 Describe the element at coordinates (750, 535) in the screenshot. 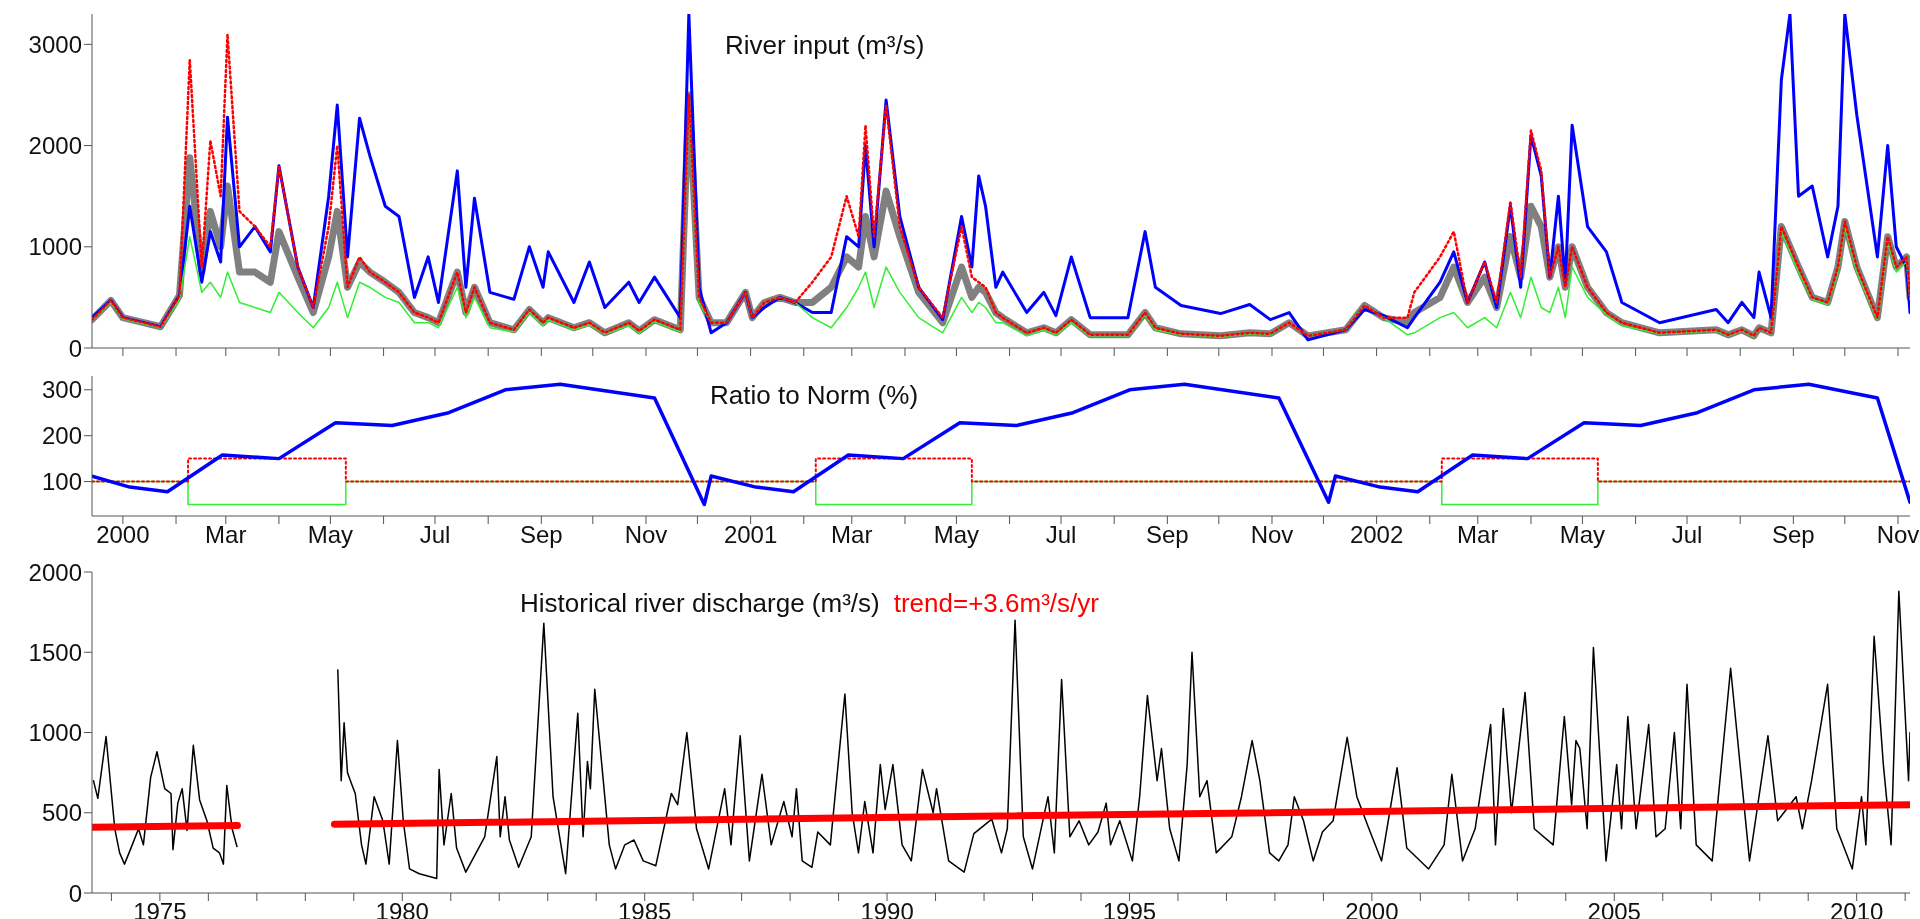

I see `x-tick-label: 2001` at that location.